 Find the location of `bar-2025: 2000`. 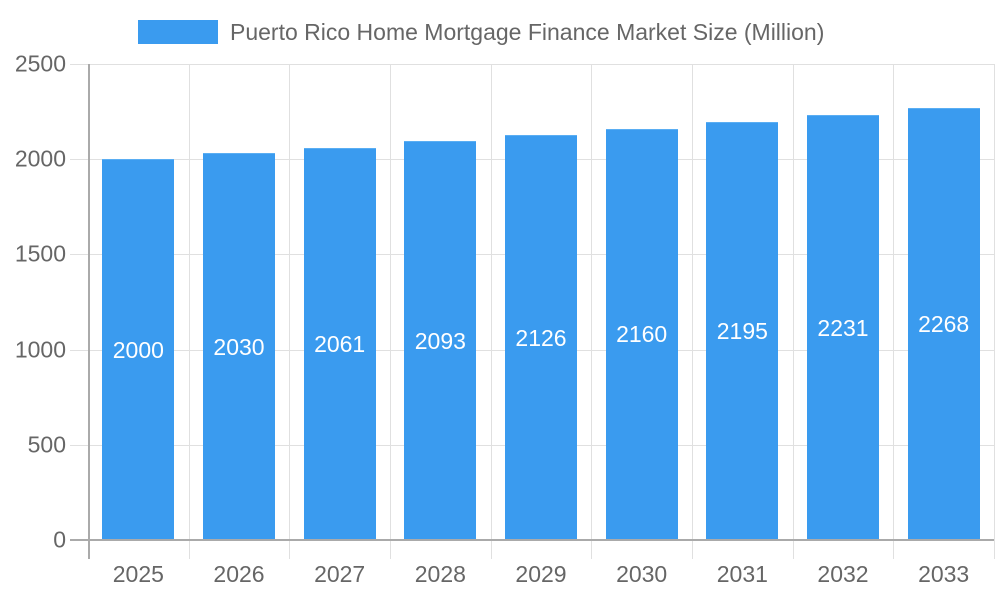

bar-2025: 2000 is located at coordinates (138, 349).